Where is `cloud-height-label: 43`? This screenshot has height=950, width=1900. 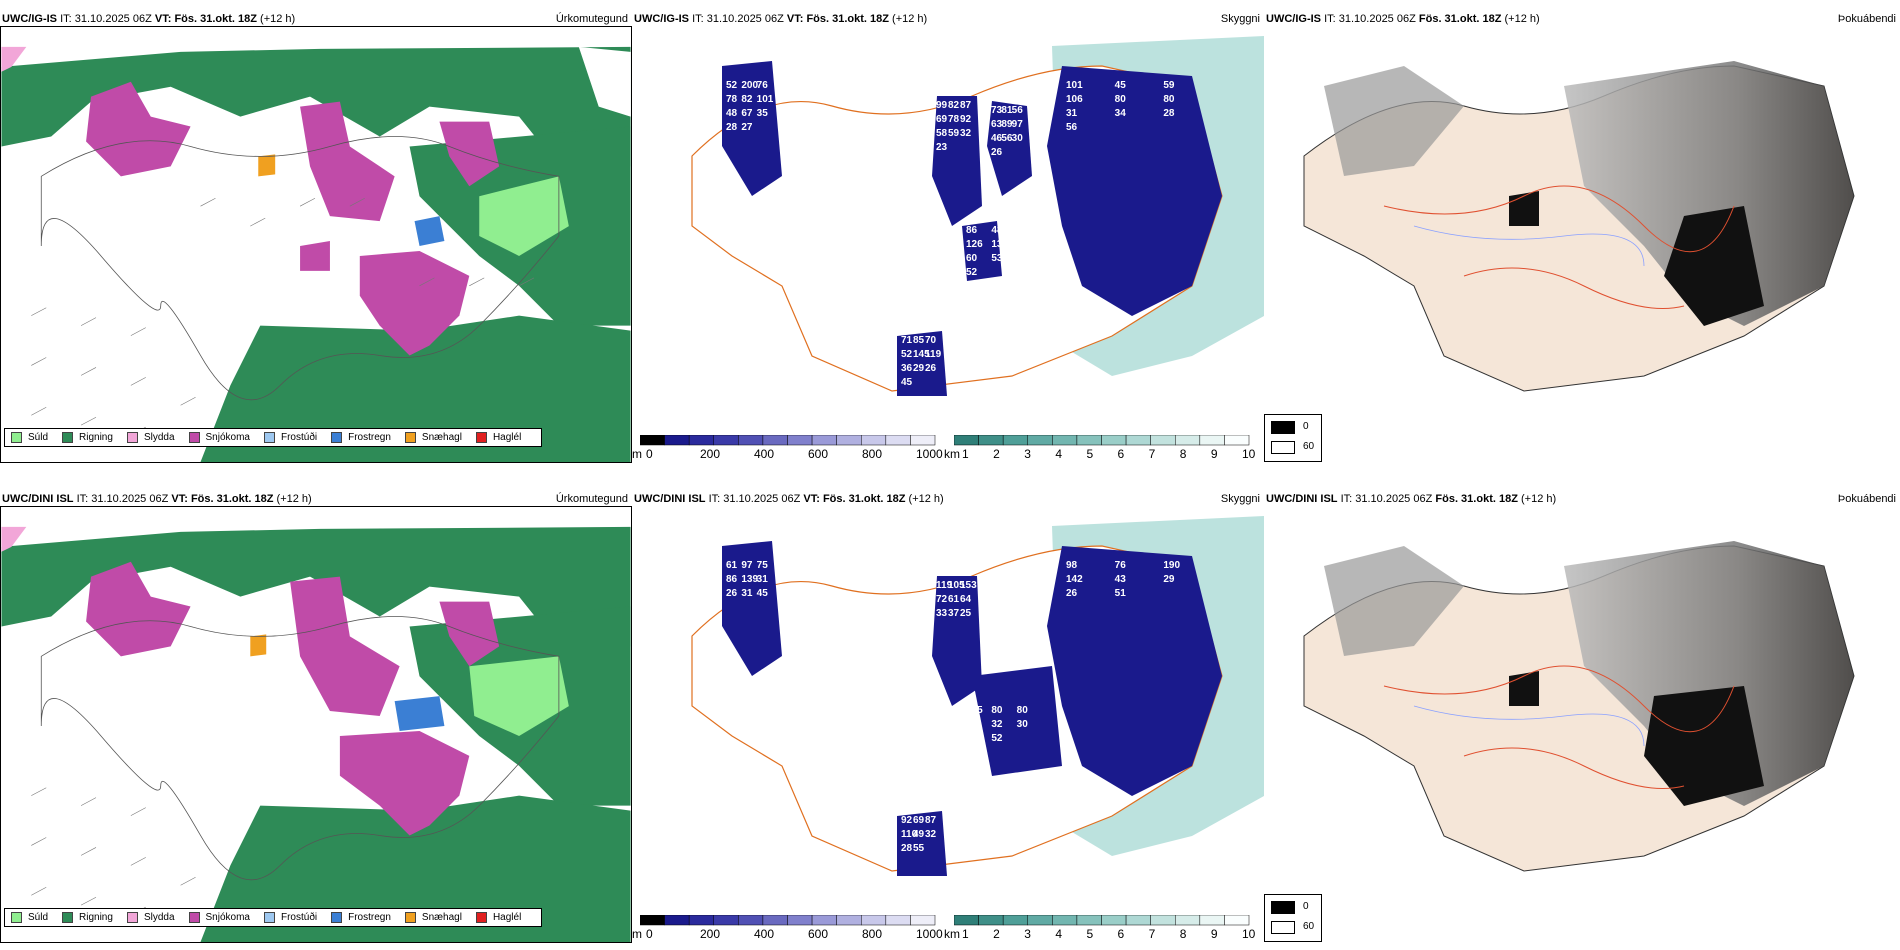
cloud-height-label: 43 is located at coordinates (1121, 579).